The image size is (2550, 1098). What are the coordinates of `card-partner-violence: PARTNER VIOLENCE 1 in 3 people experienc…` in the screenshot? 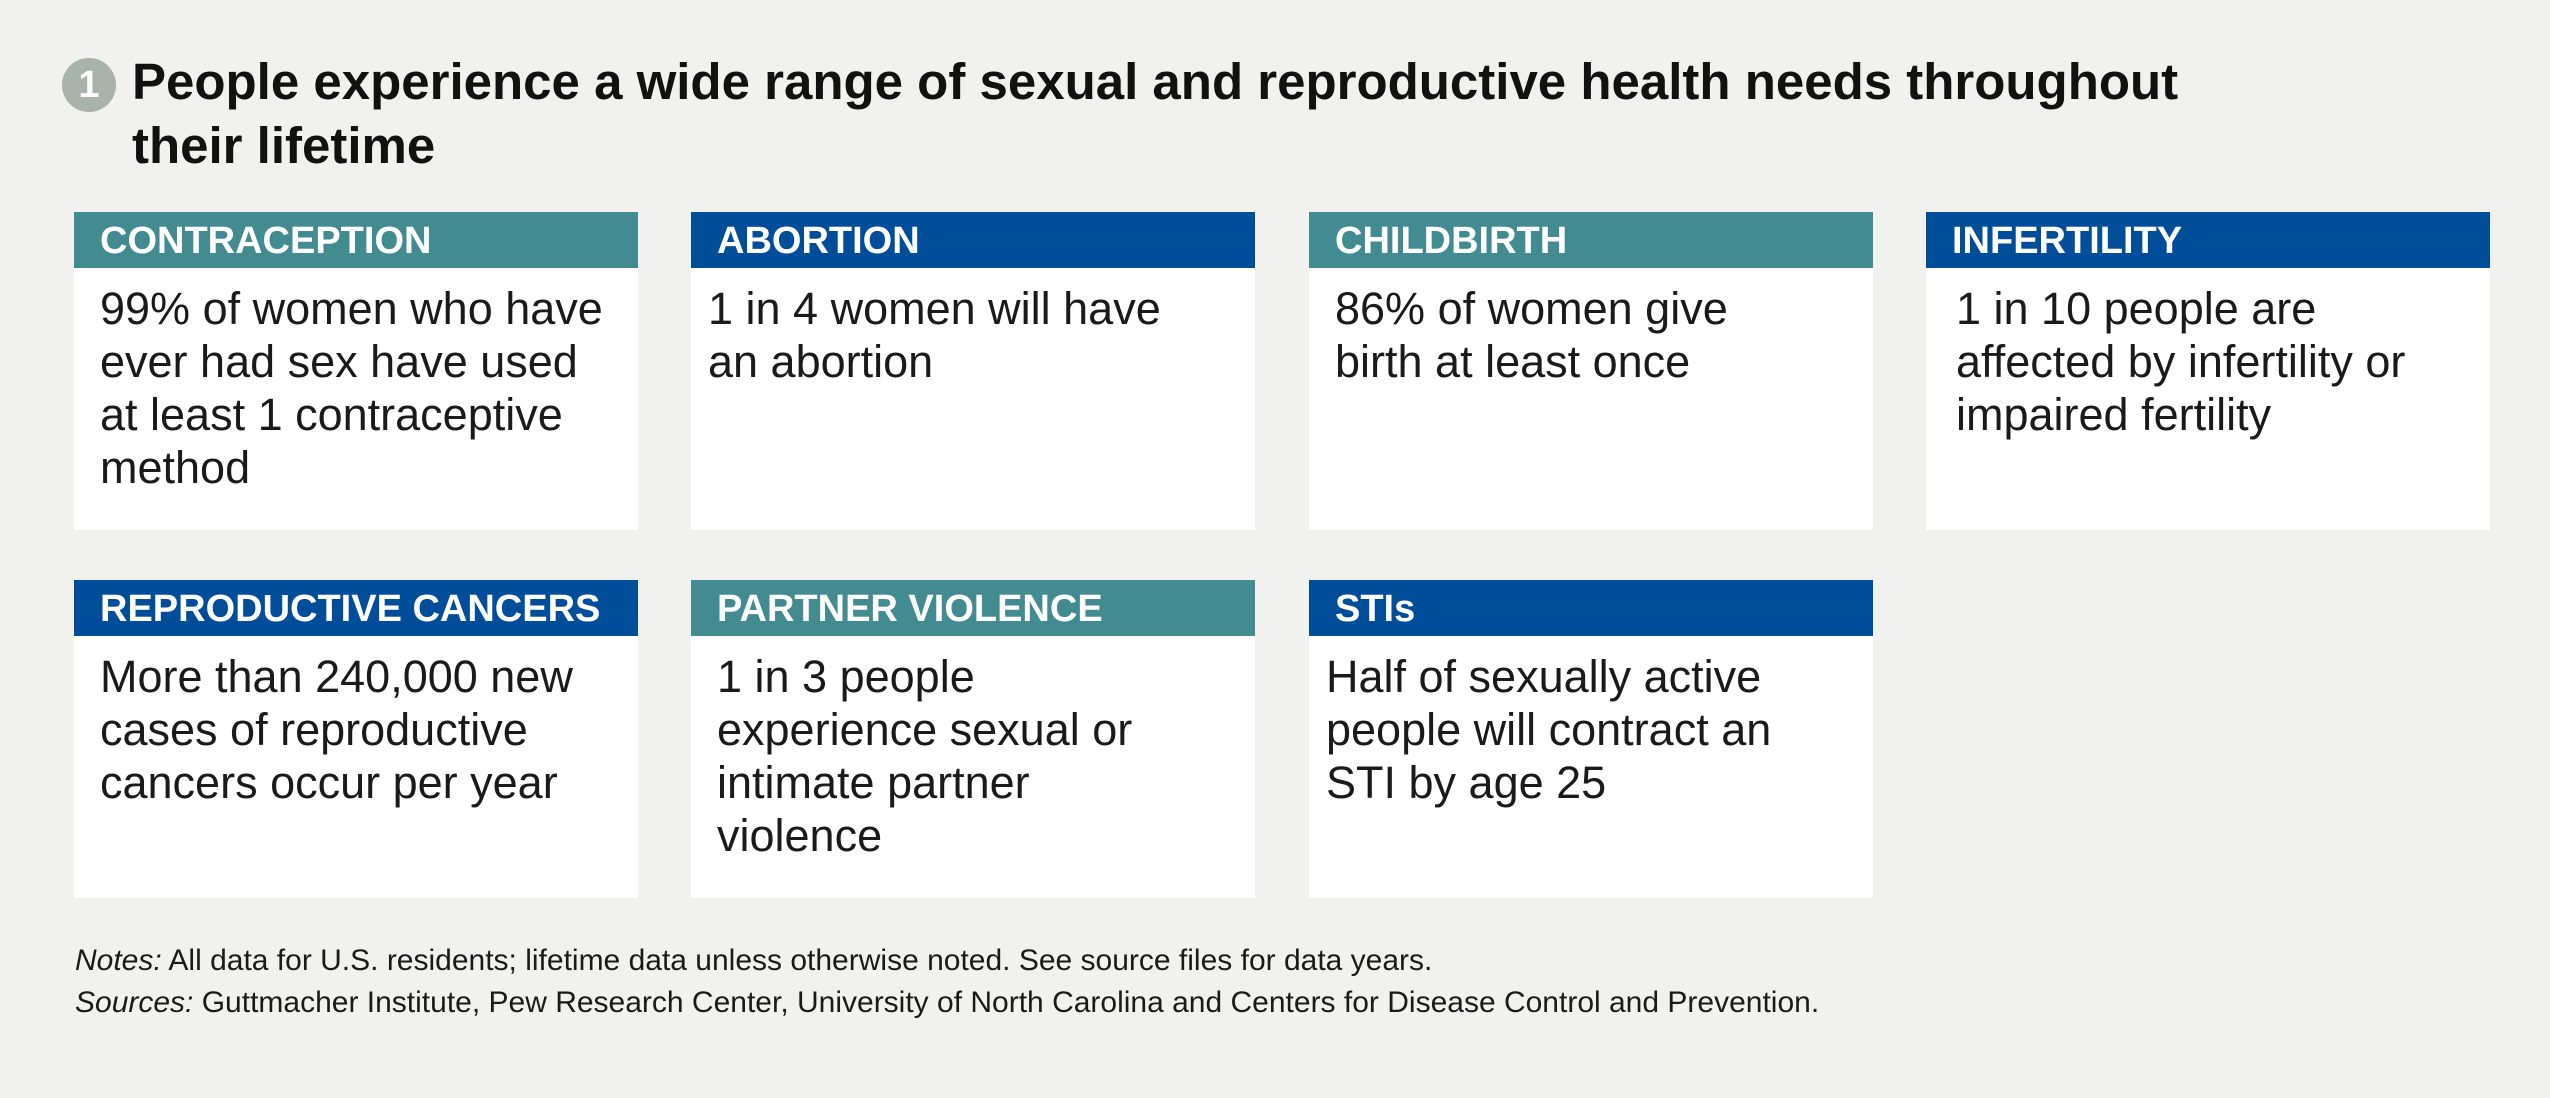 It's located at (973, 739).